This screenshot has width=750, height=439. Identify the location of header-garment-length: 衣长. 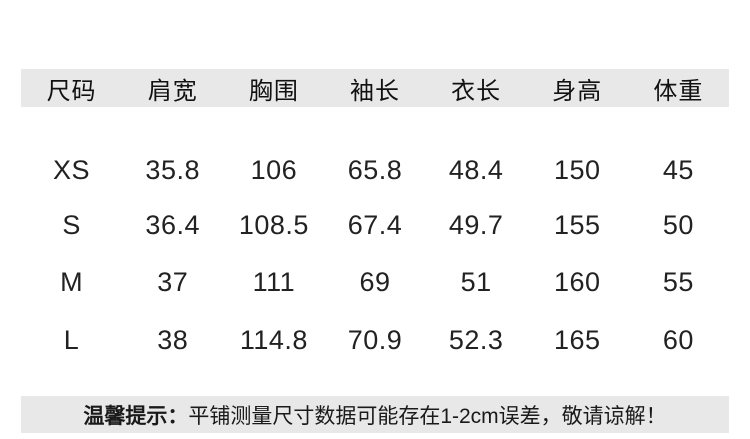
(476, 91).